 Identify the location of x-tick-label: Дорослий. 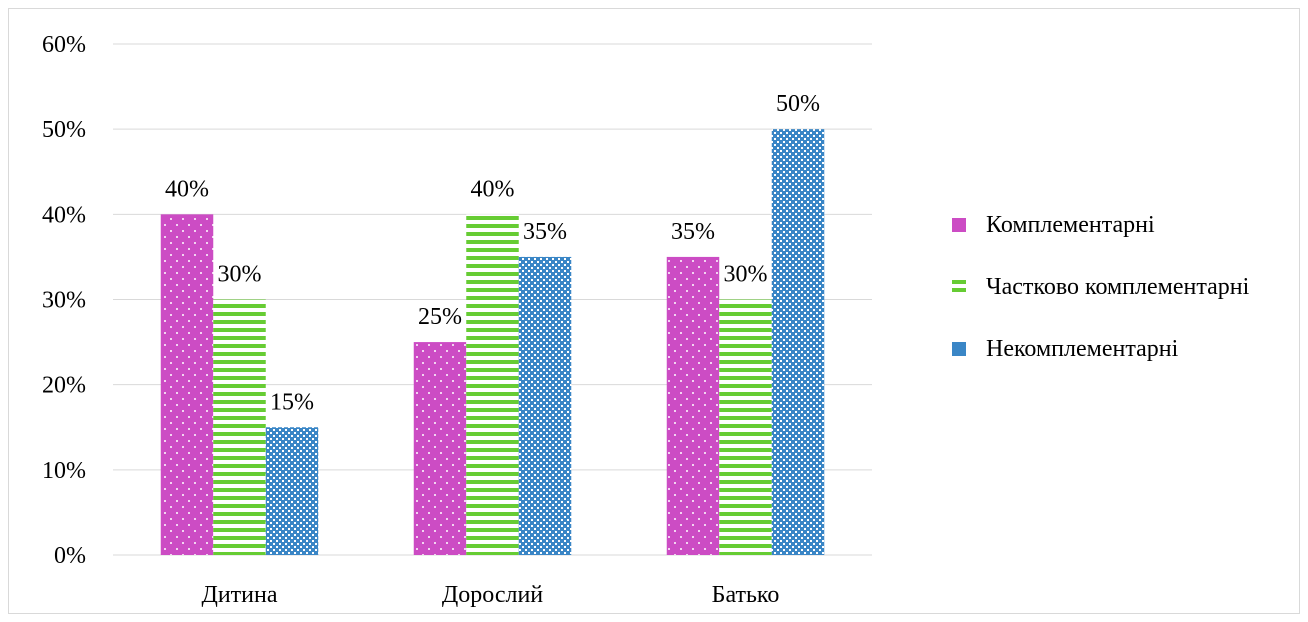
(492, 595).